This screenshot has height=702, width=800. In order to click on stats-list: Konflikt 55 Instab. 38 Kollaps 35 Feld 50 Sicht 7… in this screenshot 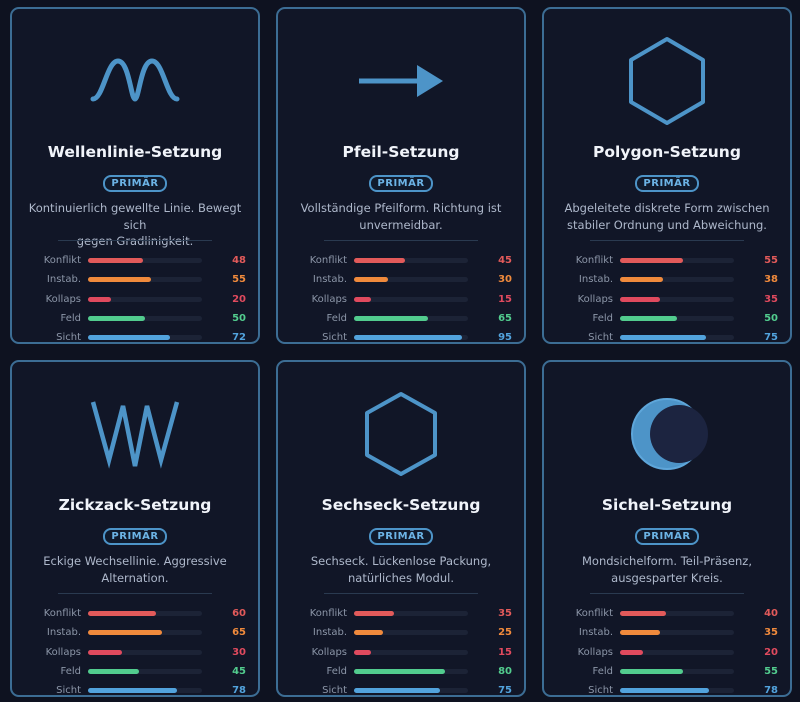, I will do `click(667, 299)`.